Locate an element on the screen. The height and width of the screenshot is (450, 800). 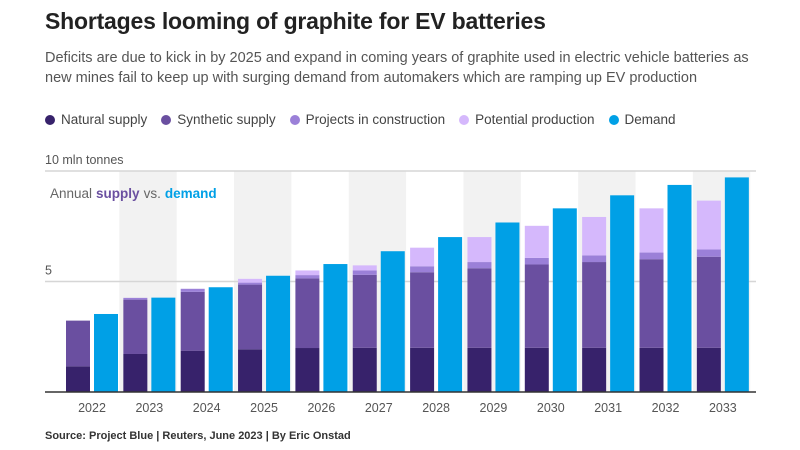
legend-label: Natural supply is located at coordinates (104, 119).